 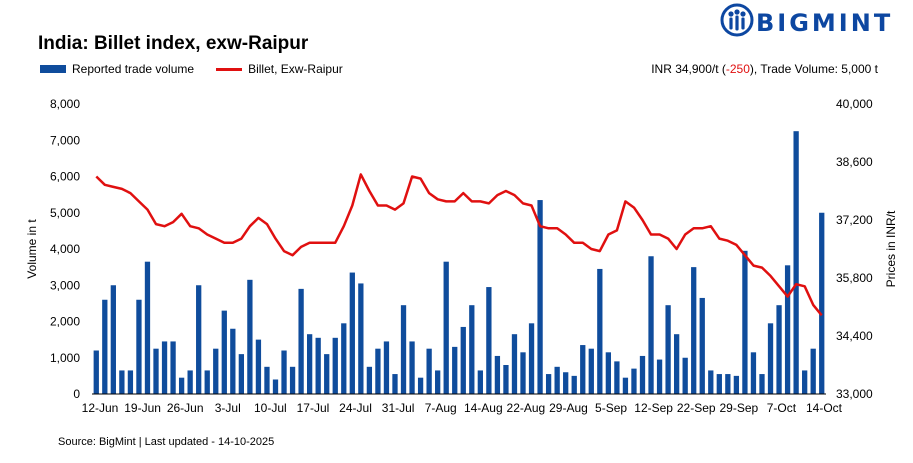 I want to click on summary-prefix: INR 34,900/t (, so click(x=688, y=69).